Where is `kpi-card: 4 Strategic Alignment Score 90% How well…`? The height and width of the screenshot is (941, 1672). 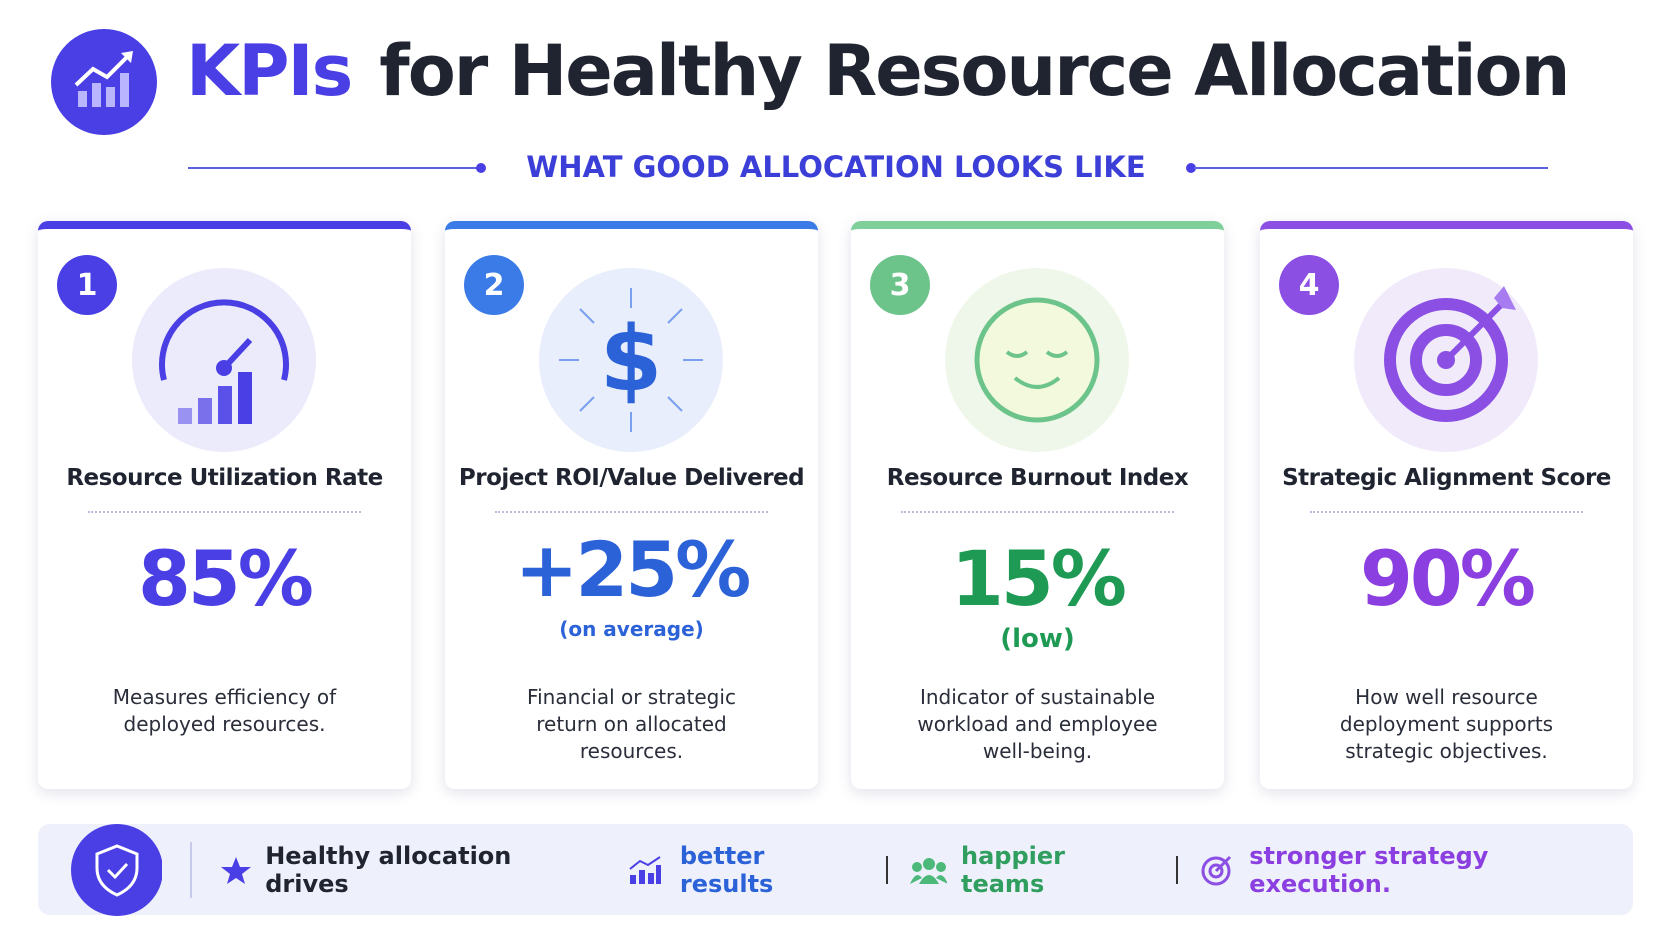 kpi-card: 4 Strategic Alignment Score 90% How well… is located at coordinates (1446, 505).